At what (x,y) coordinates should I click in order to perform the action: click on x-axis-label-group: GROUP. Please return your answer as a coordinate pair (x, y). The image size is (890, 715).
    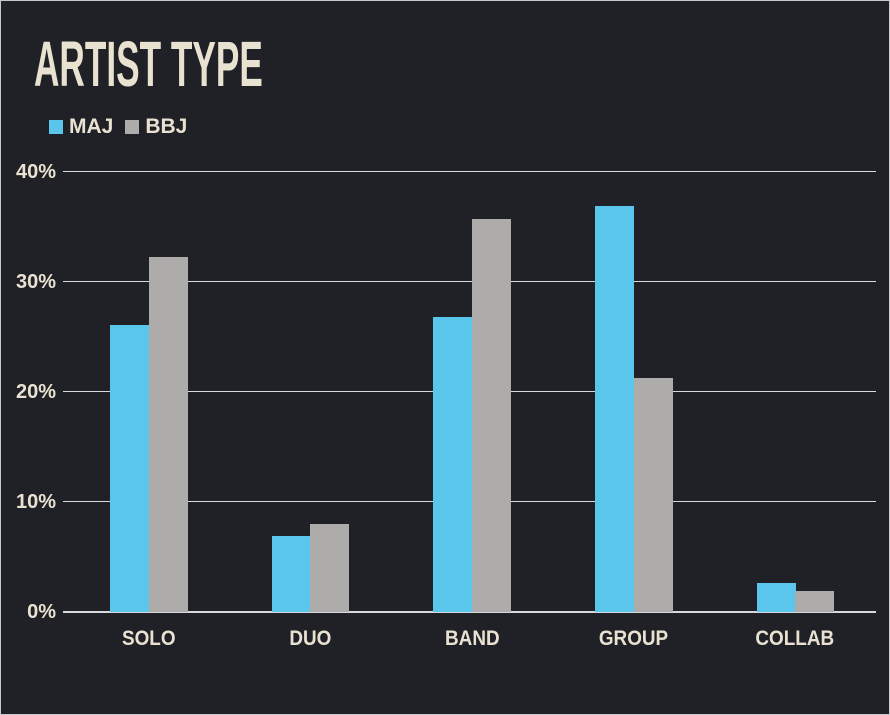
    Looking at the image, I should click on (634, 638).